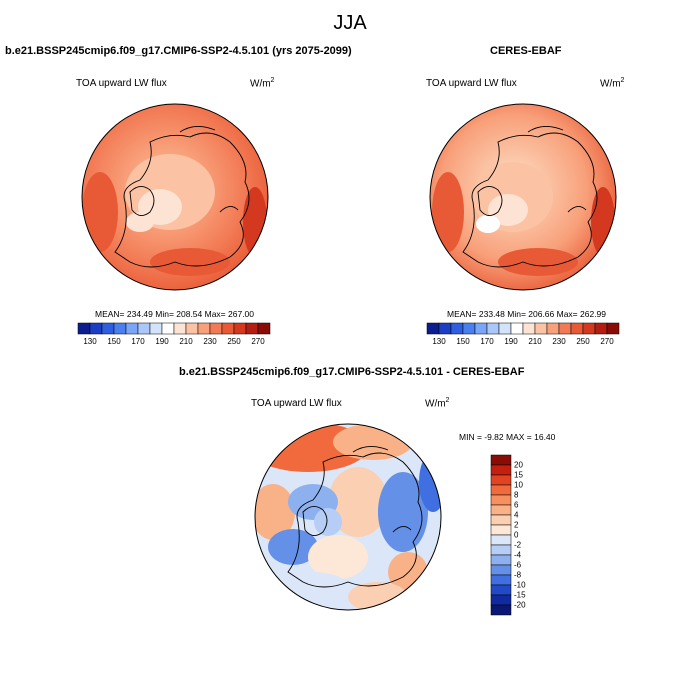  What do you see at coordinates (437, 403) in the screenshot?
I see `diff-units: W/m2` at bounding box center [437, 403].